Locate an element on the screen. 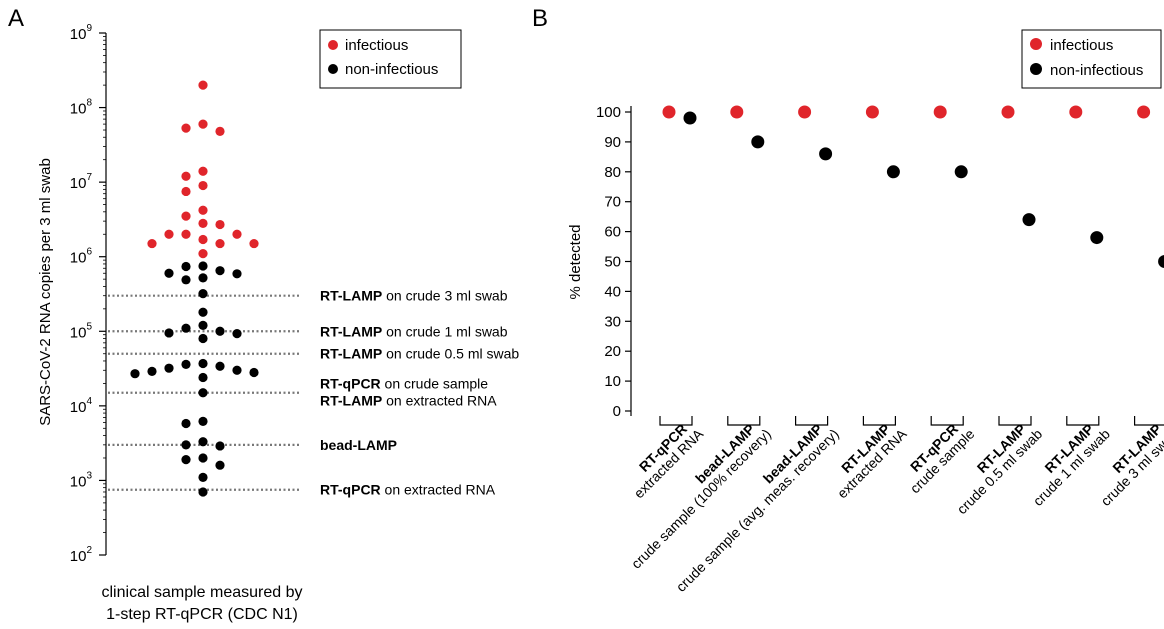 This screenshot has height=629, width=1164. panel-a-threshold-label: RT-LAMP on crude 1 ml swab is located at coordinates (414, 331).